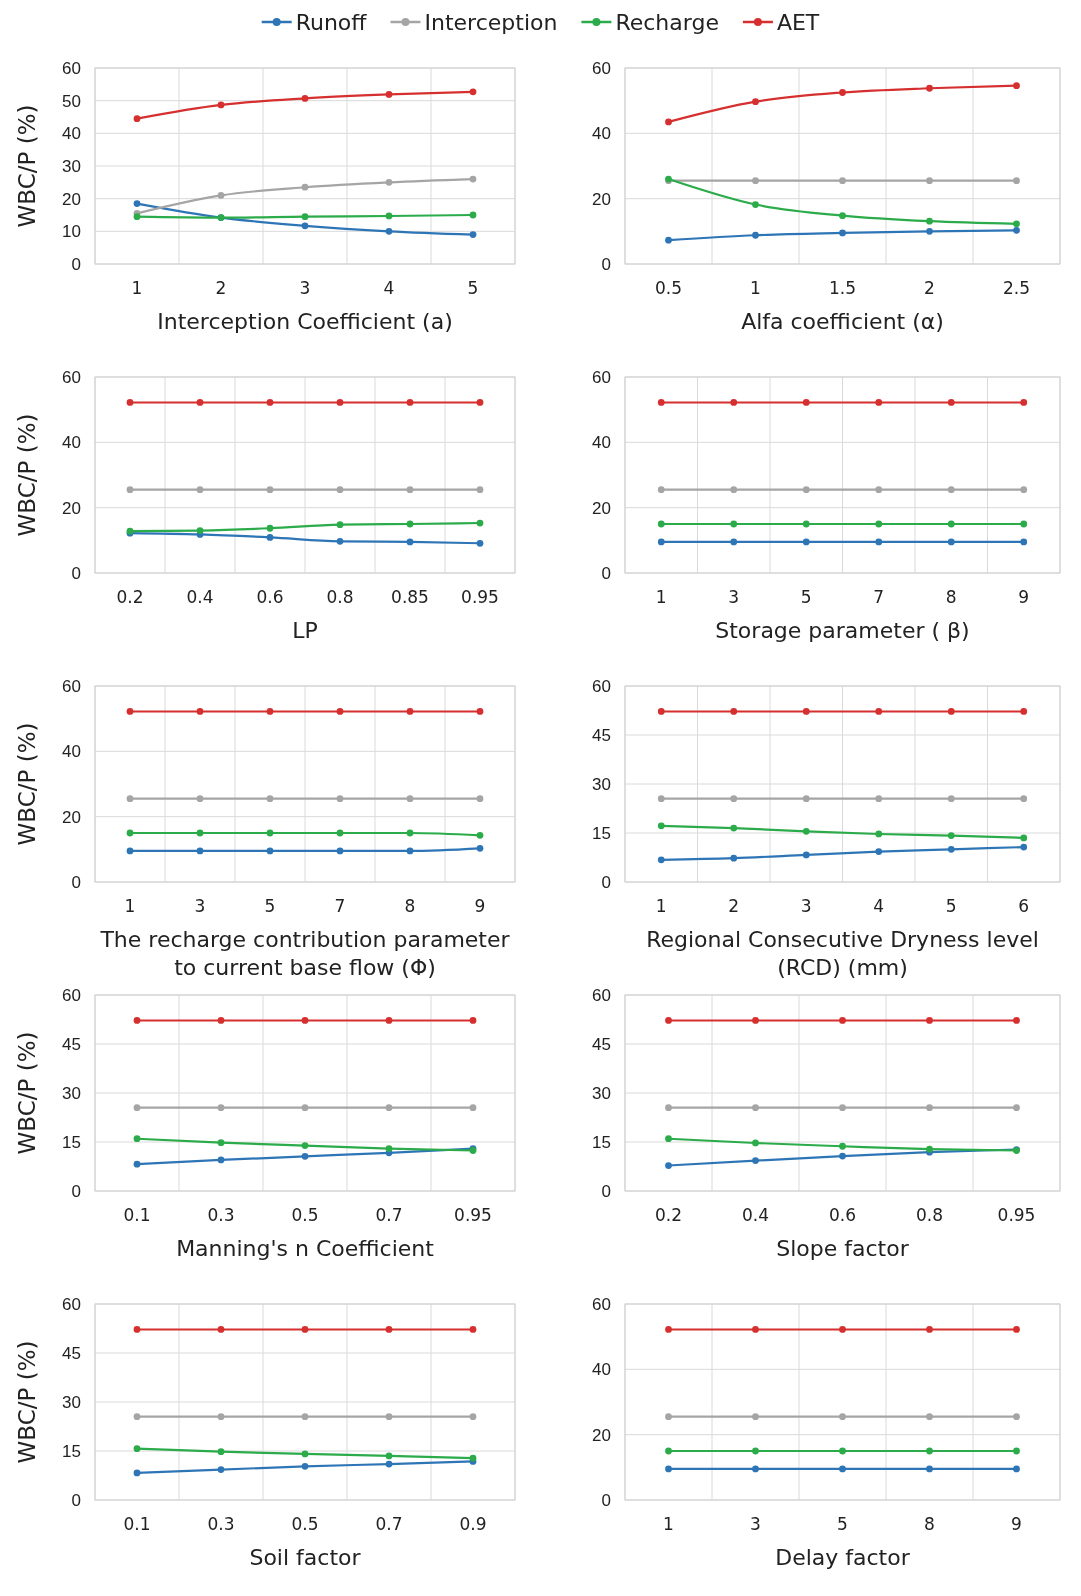  Describe the element at coordinates (305, 953) in the screenshot. I see `x-axis-title: The recharge contribution parameter to current base flow (Φ)` at that location.